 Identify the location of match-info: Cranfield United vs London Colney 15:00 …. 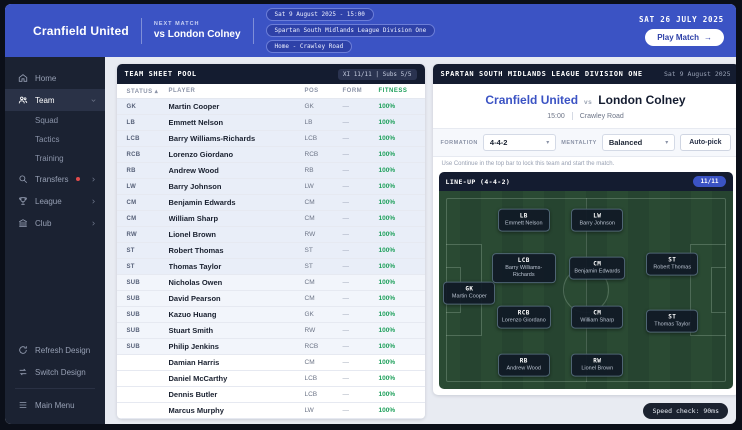
(585, 106).